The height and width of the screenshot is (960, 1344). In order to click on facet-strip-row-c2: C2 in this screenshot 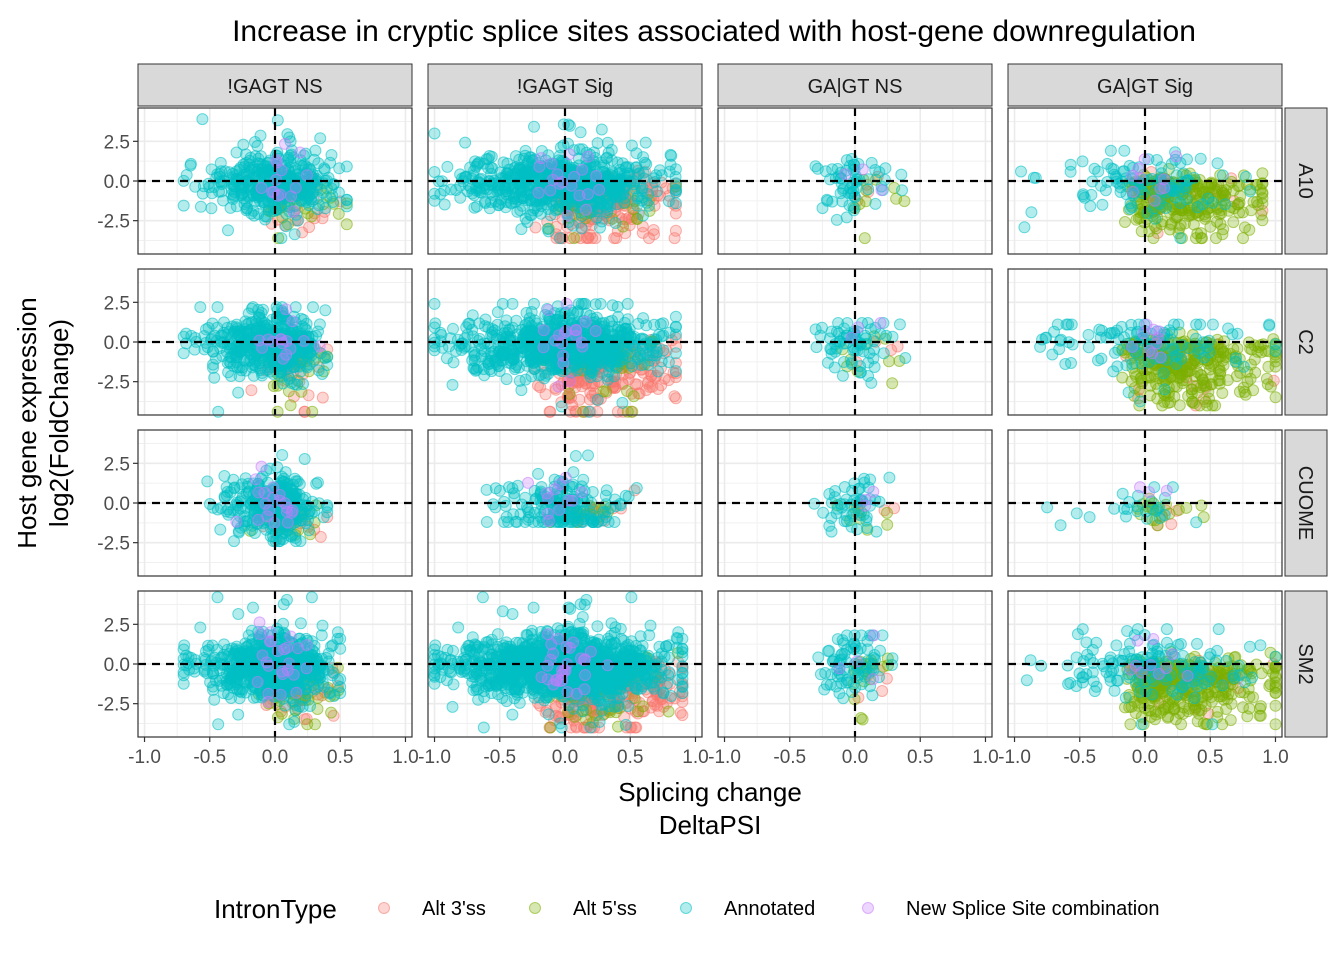, I will do `click(1306, 342)`.